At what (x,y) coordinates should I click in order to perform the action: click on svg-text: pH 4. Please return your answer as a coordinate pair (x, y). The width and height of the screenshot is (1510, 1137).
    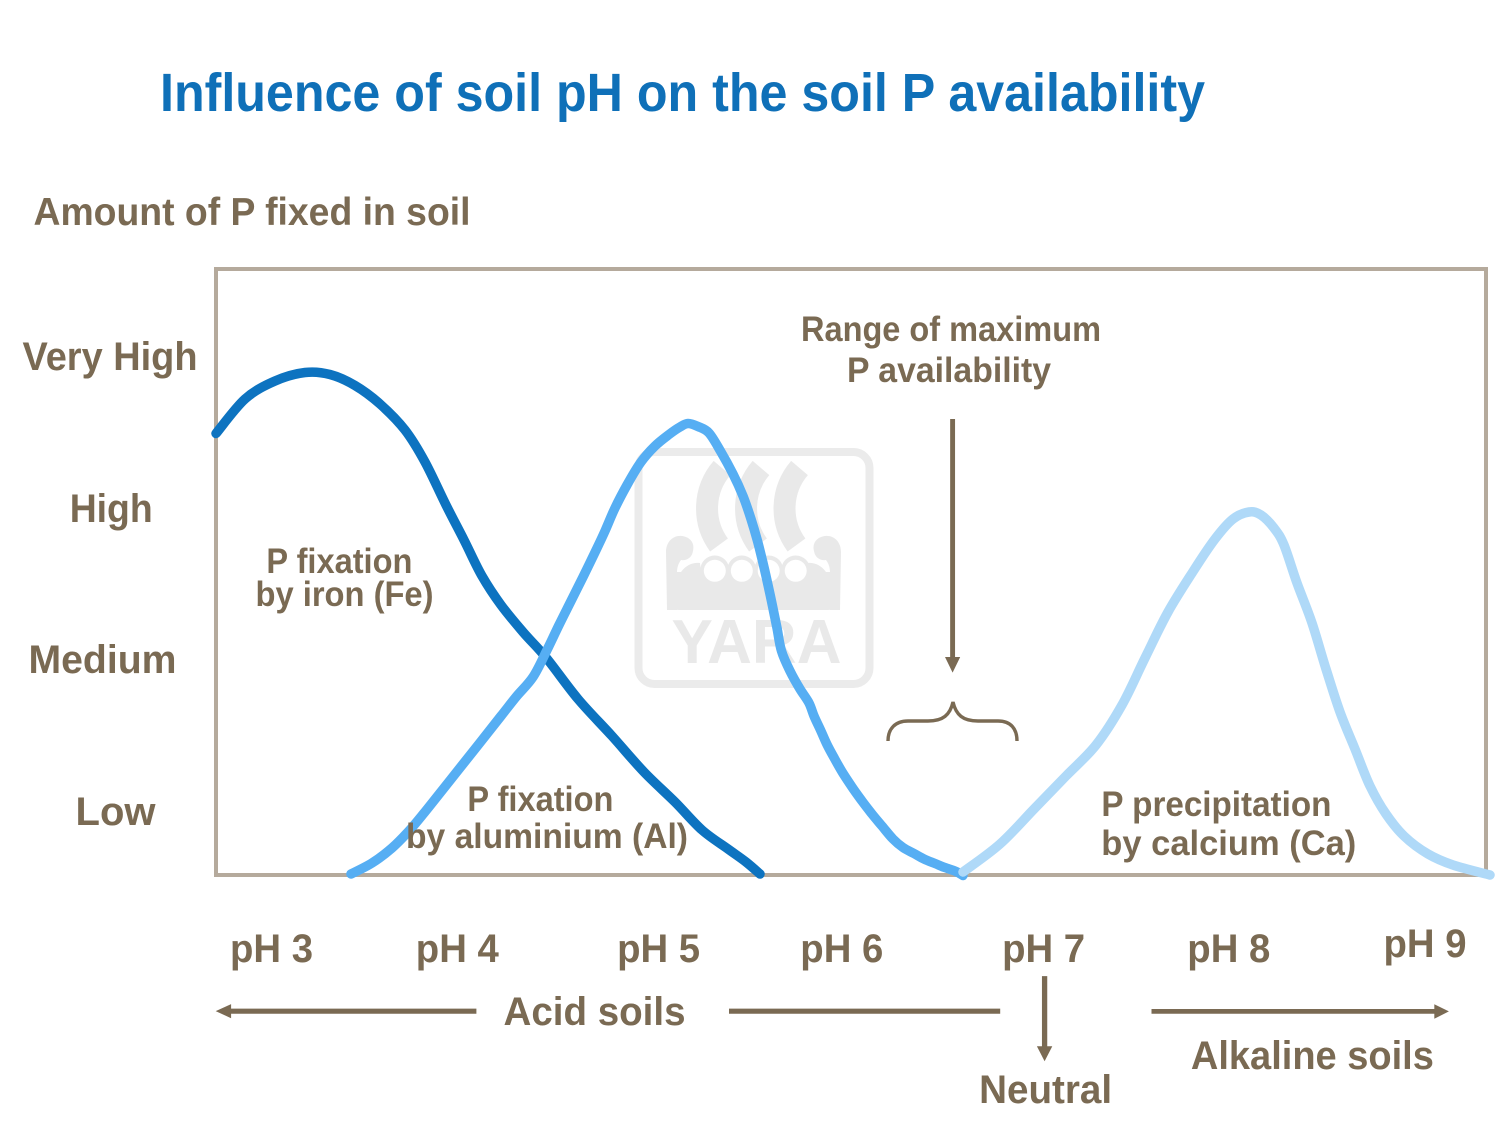
    Looking at the image, I should click on (457, 949).